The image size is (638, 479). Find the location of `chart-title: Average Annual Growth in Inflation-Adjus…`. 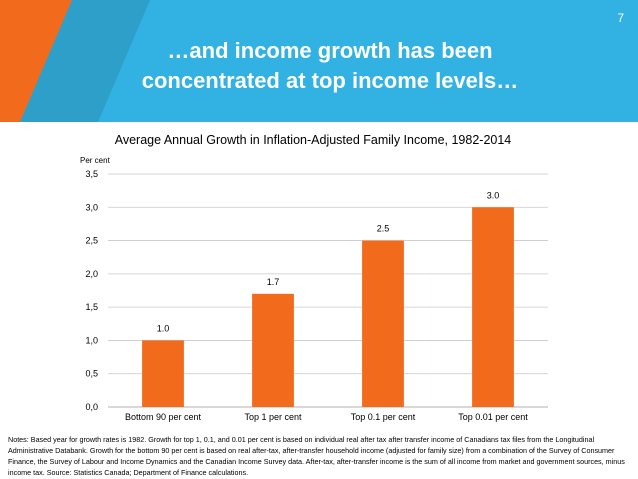

chart-title: Average Annual Growth in Inflation-Adjus… is located at coordinates (313, 140).